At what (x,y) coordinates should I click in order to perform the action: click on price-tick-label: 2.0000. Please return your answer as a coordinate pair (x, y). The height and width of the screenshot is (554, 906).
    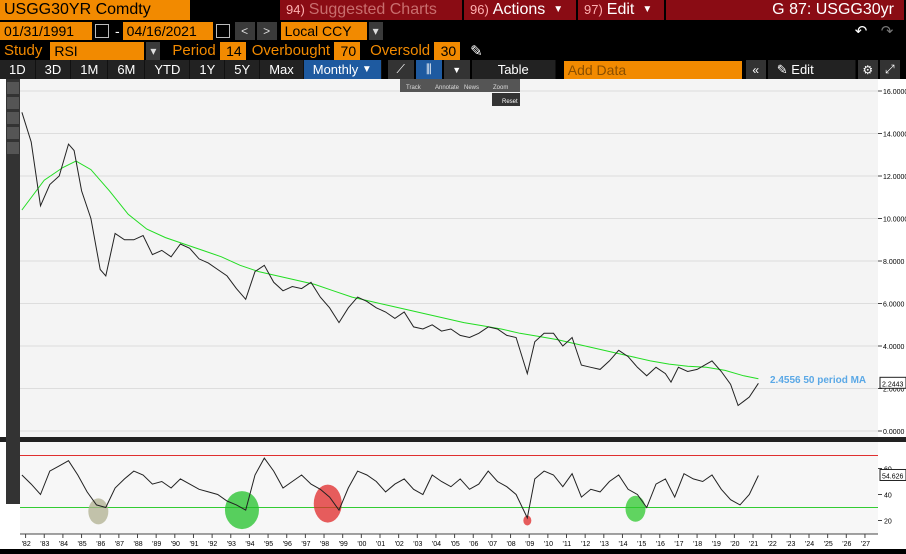
    Looking at the image, I should click on (894, 390).